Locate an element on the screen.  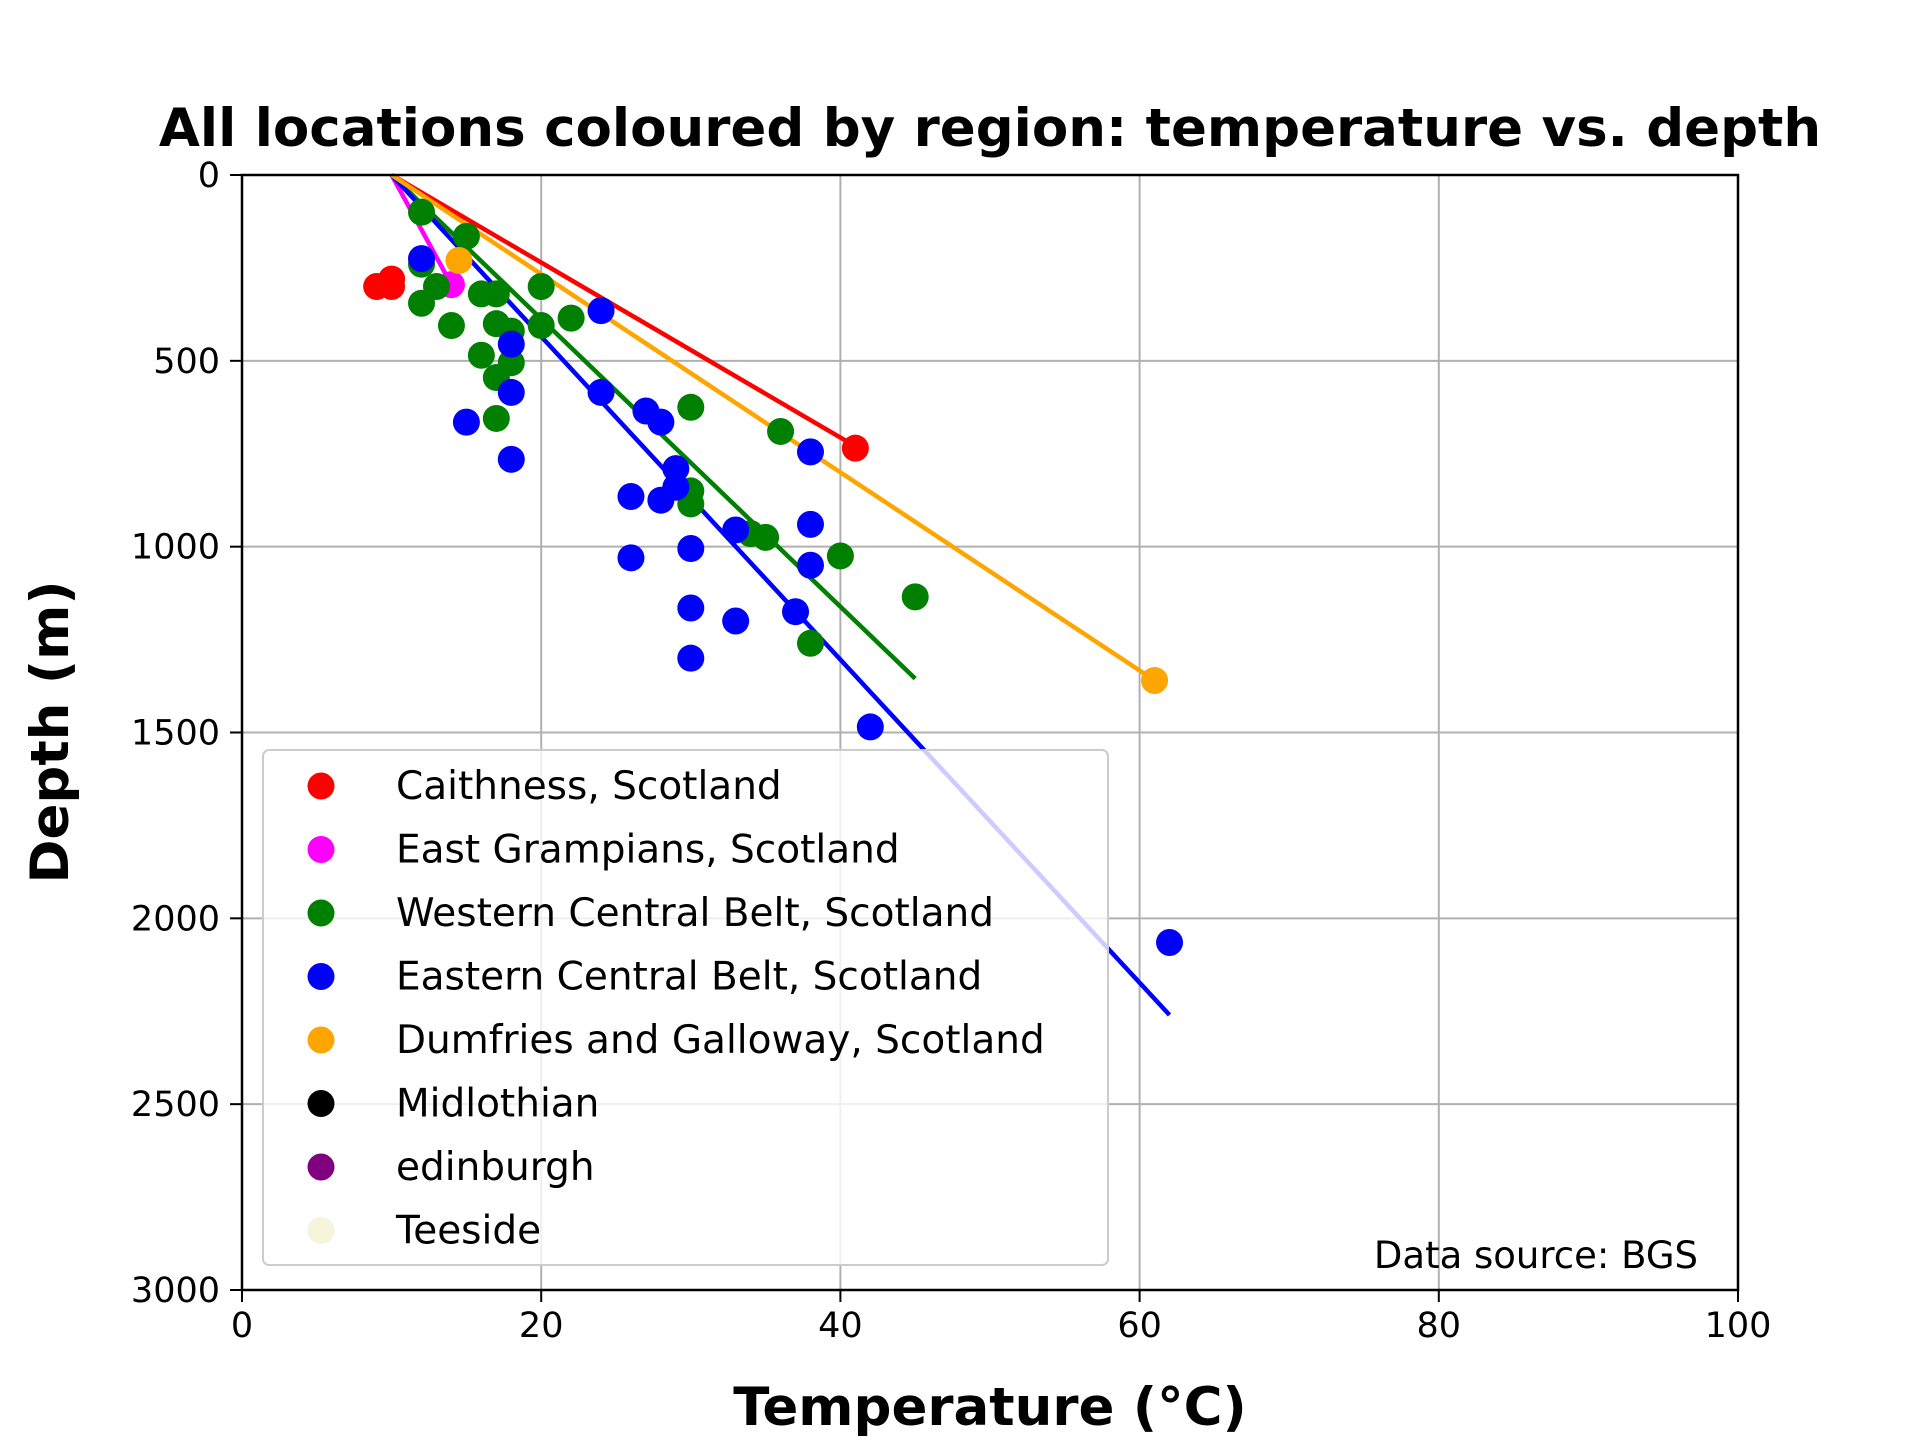
legend-label: Western Central Belt, Scotland is located at coordinates (695, 913).